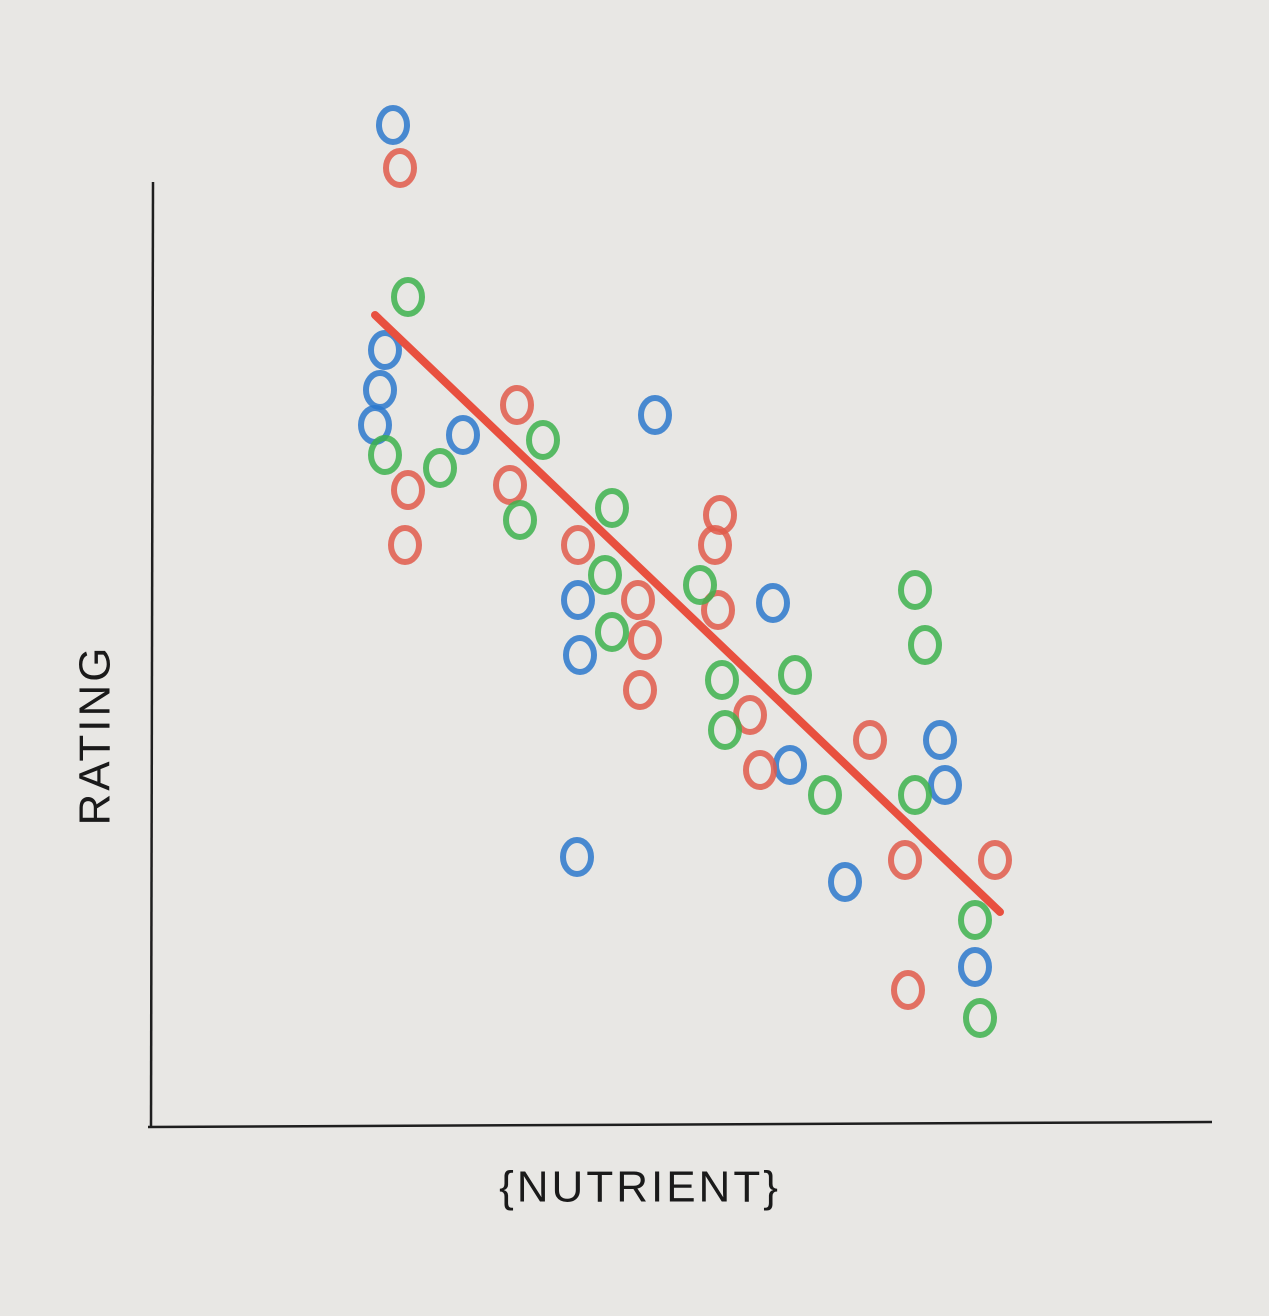  I want to click on x-axis-label: {NUTRIENT}, so click(640, 1187).